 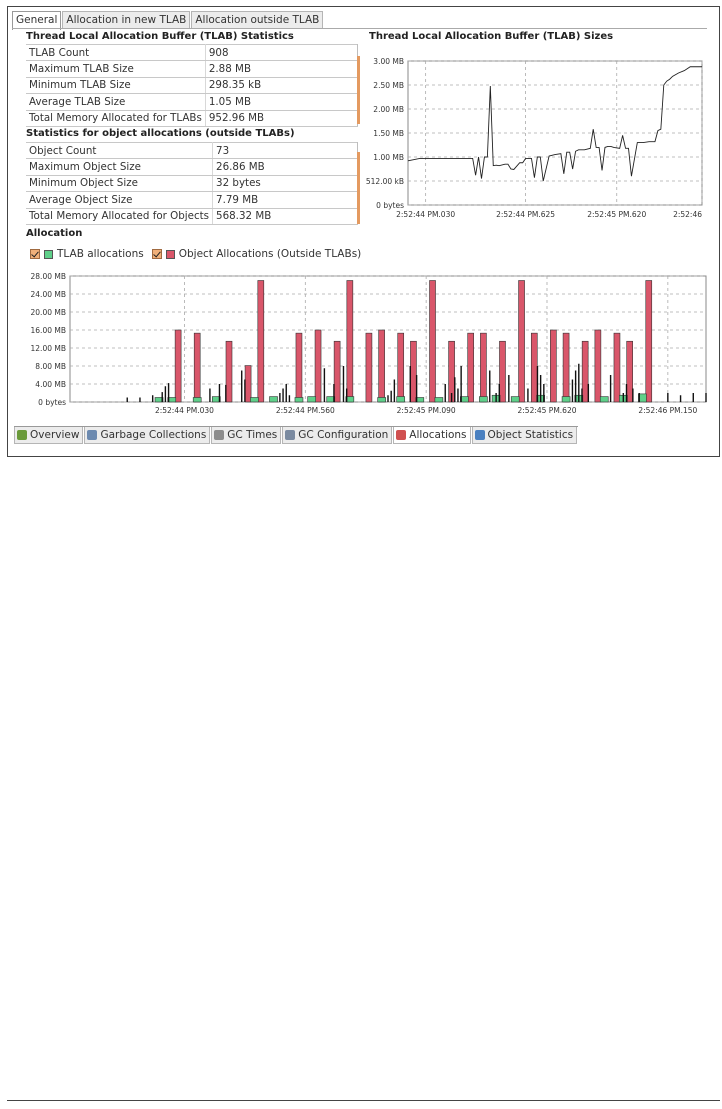 What do you see at coordinates (54, 233) in the screenshot?
I see `allocation-title: Allocation` at bounding box center [54, 233].